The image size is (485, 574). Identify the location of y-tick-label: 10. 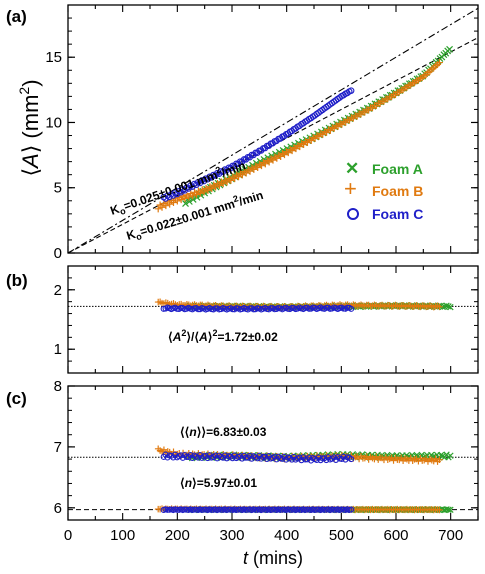
(53, 122).